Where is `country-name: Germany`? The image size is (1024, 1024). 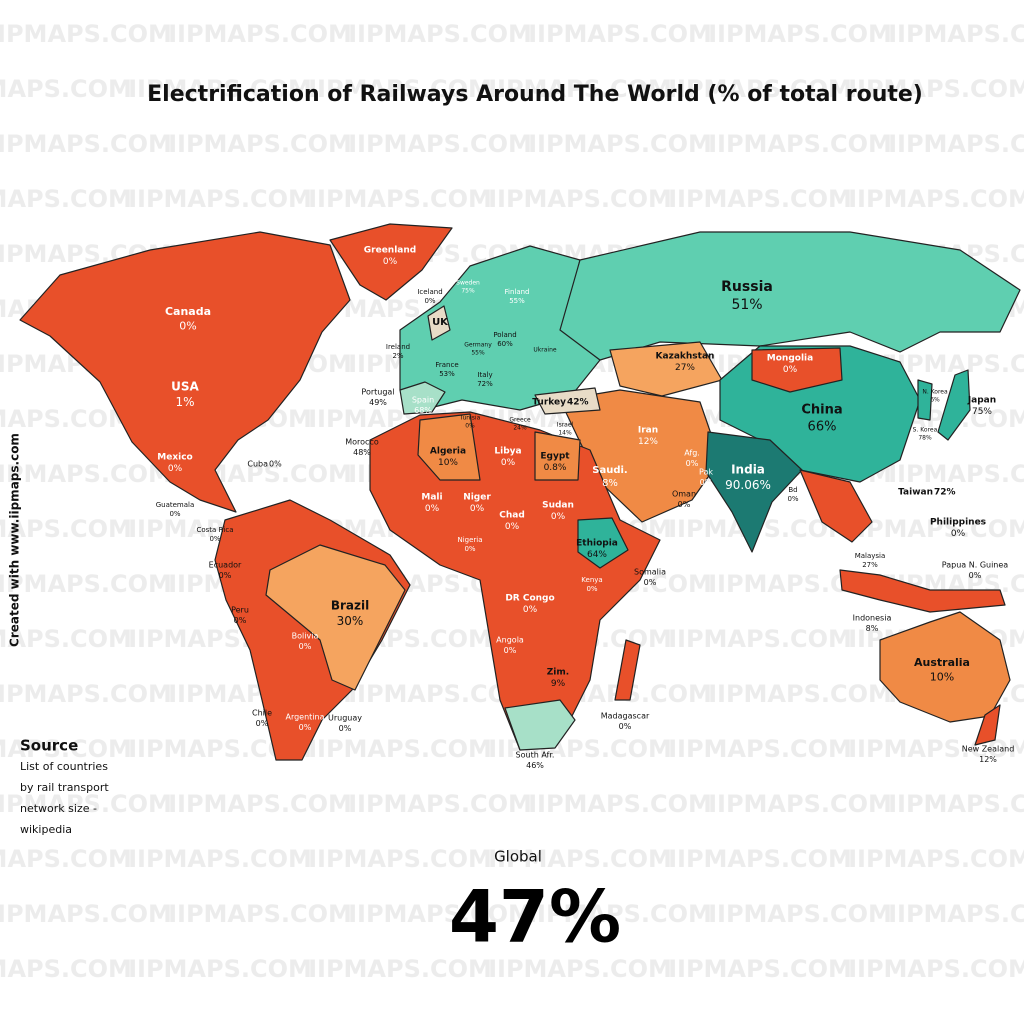
country-name: Germany is located at coordinates (478, 345).